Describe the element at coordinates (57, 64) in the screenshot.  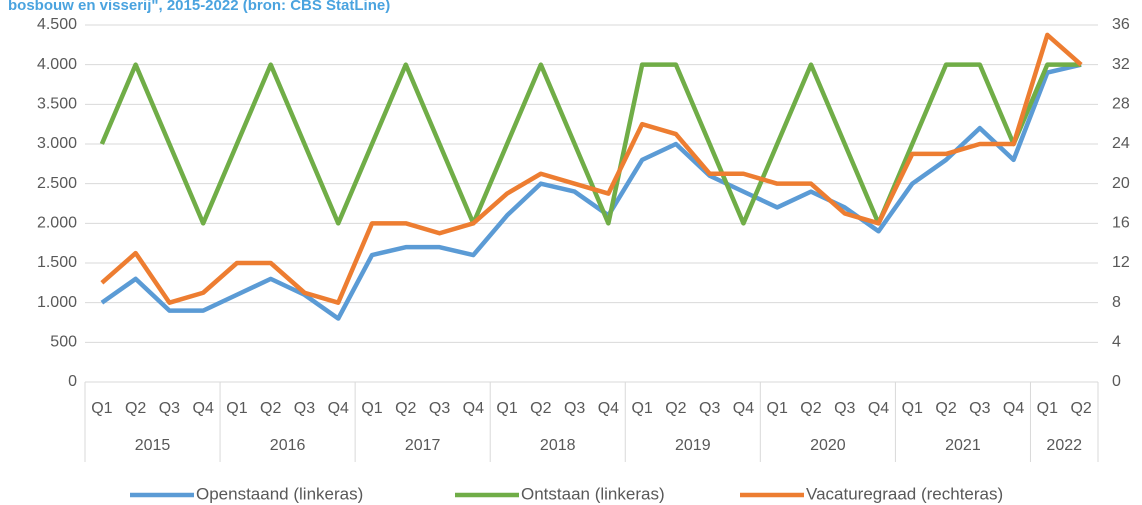
I see `y-tick-label: 4.000` at that location.